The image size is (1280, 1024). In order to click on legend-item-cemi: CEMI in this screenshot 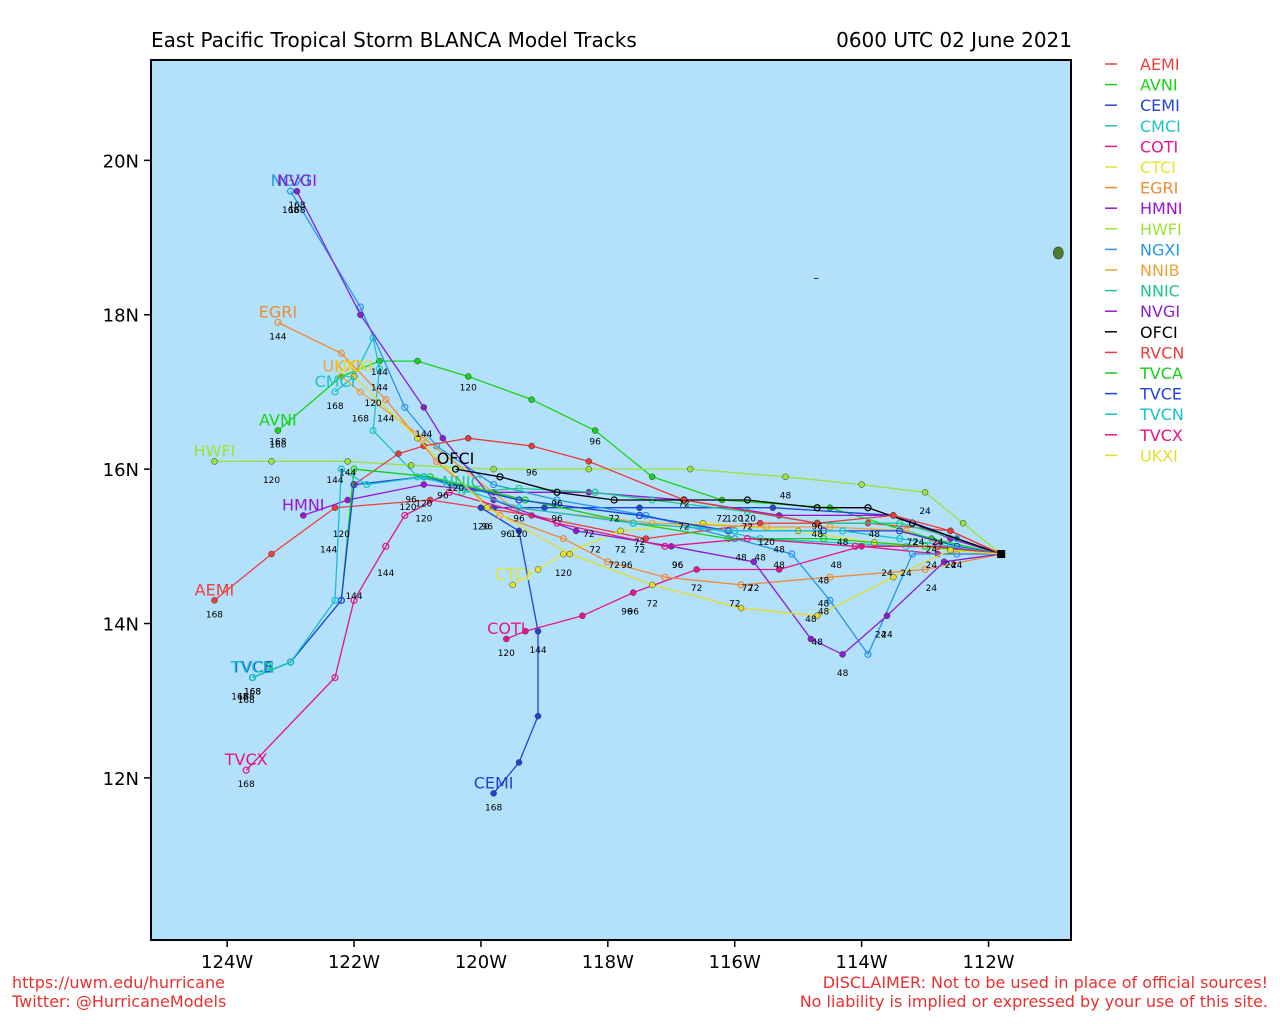, I will do `click(1142, 105)`.